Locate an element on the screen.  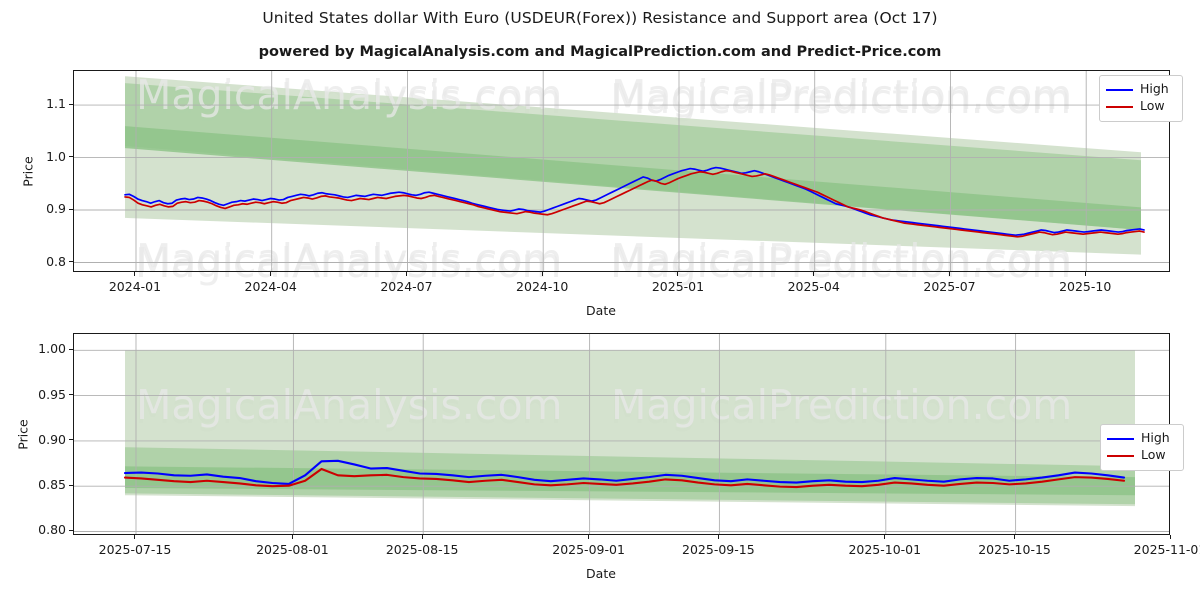
y-tick-label: 0.8 is located at coordinates (56, 261).